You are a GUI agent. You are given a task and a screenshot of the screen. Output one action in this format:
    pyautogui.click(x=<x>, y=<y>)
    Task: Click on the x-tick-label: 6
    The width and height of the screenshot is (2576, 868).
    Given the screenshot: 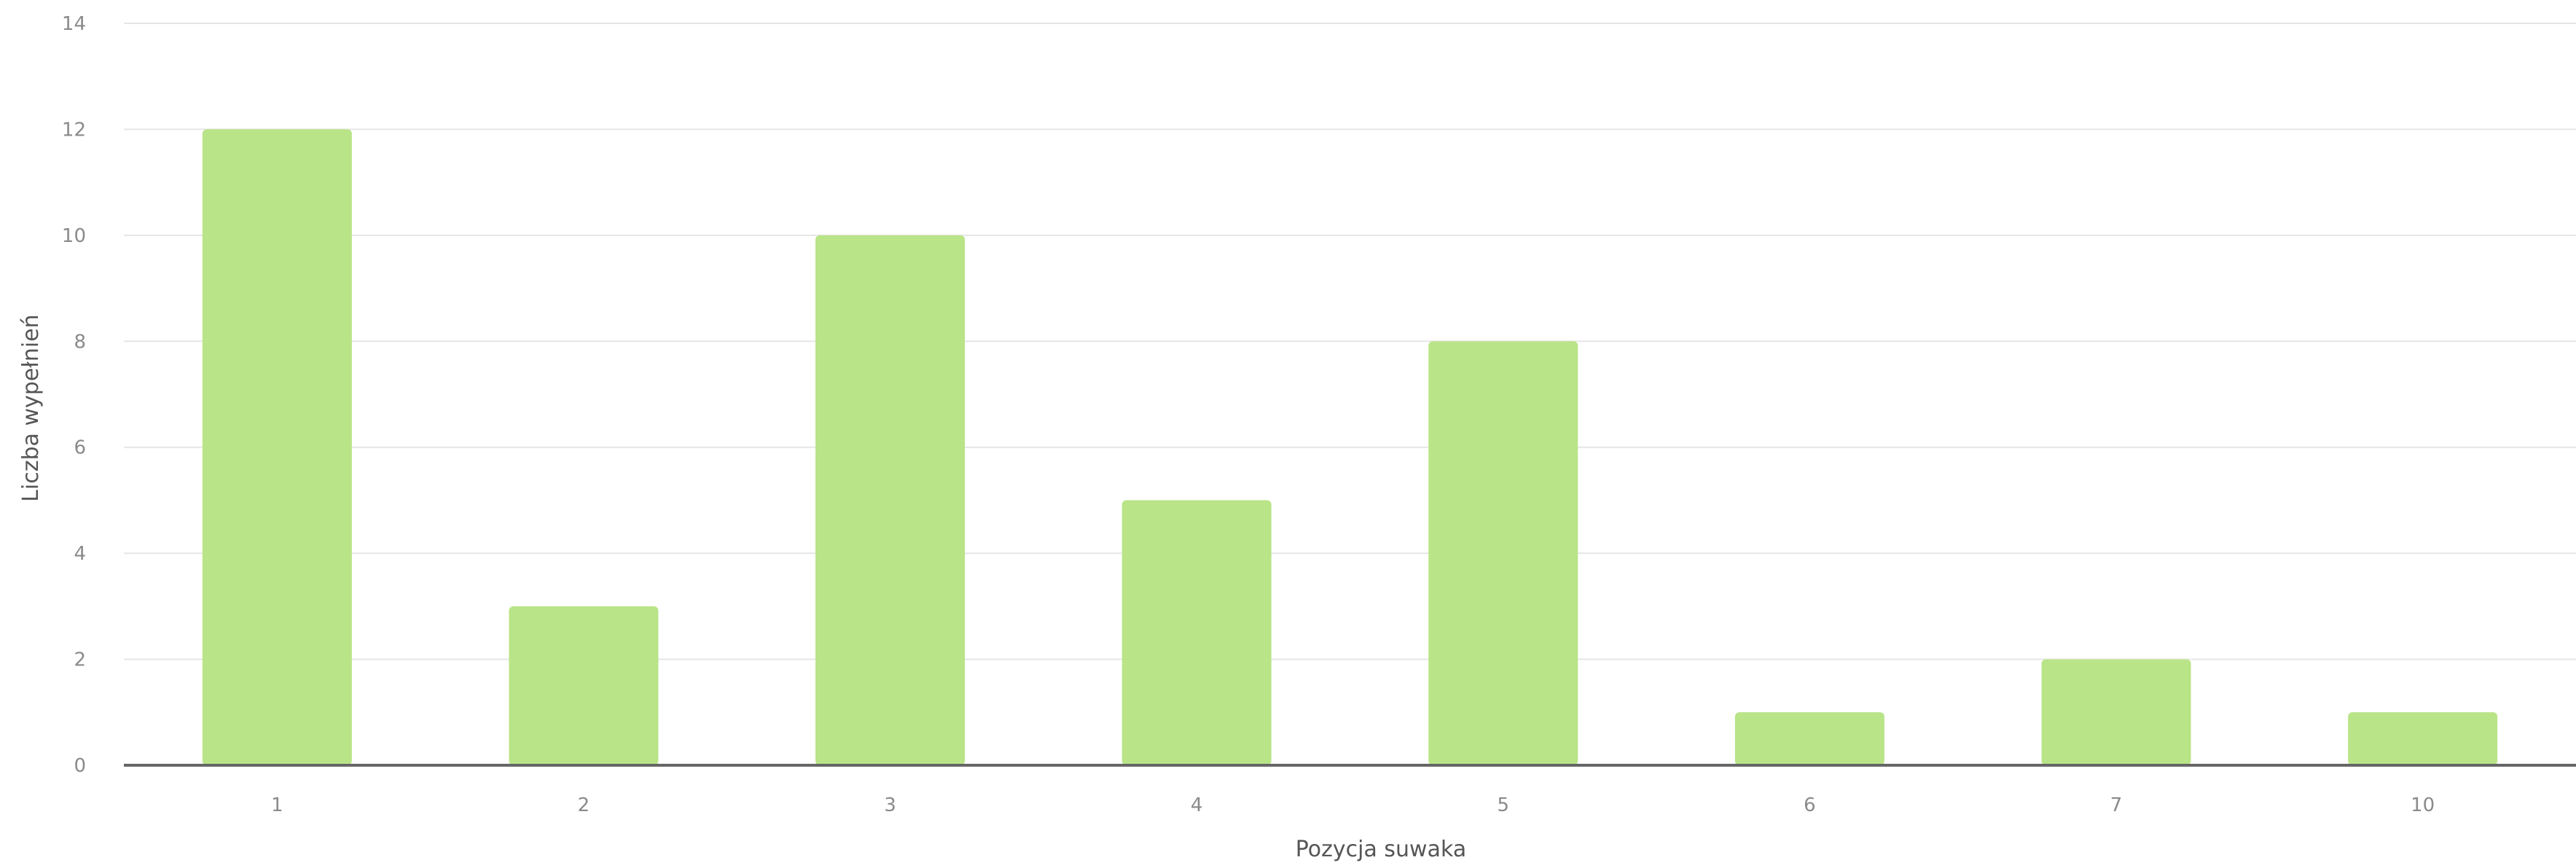 What is the action you would take?
    pyautogui.click(x=1810, y=805)
    